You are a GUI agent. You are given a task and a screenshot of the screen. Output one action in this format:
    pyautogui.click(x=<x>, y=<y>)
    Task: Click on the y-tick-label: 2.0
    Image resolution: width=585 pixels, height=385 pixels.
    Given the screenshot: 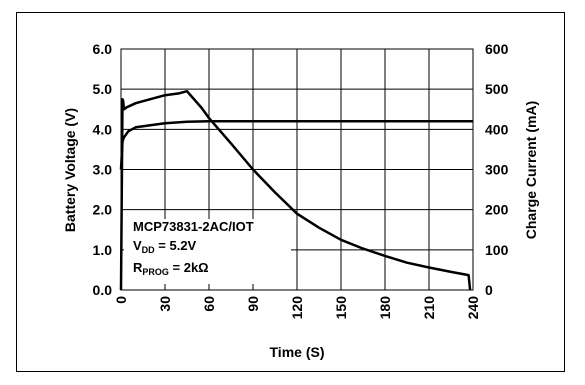 What is the action you would take?
    pyautogui.click(x=103, y=210)
    